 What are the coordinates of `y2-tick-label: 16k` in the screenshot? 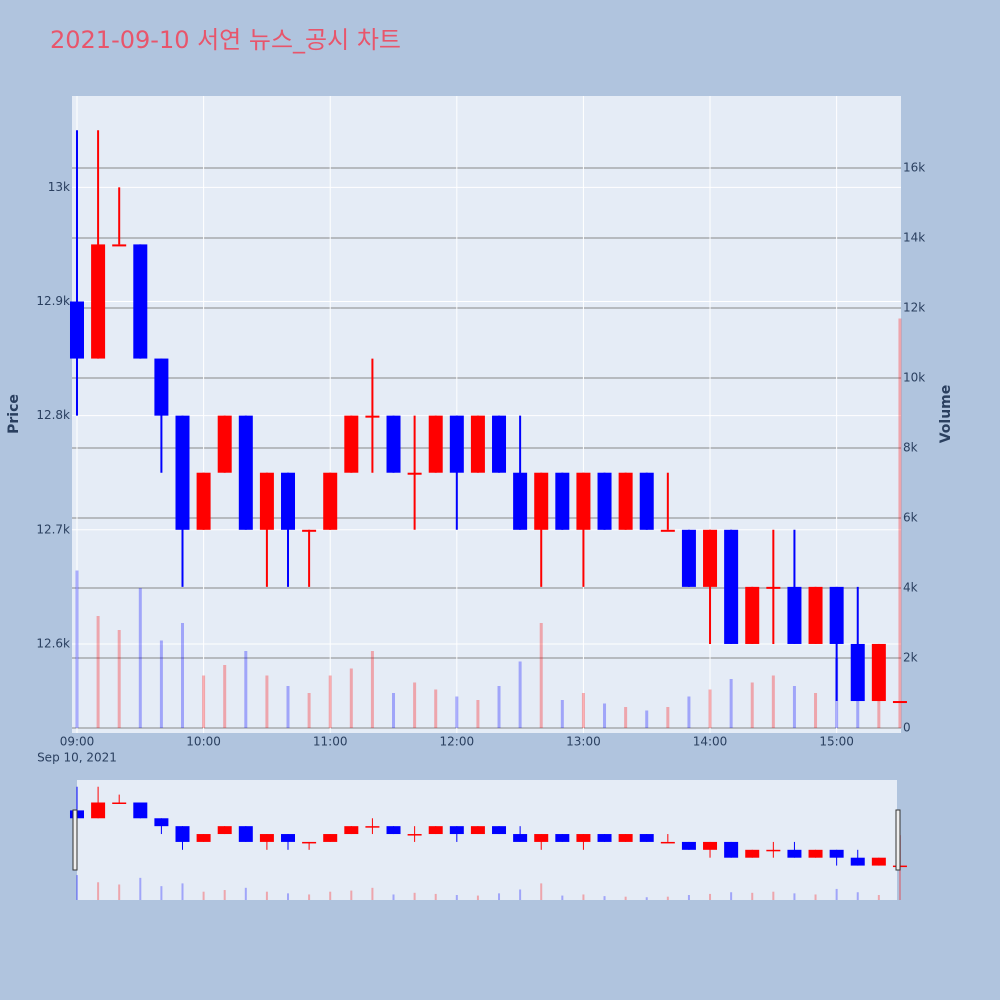 It's located at (914, 167).